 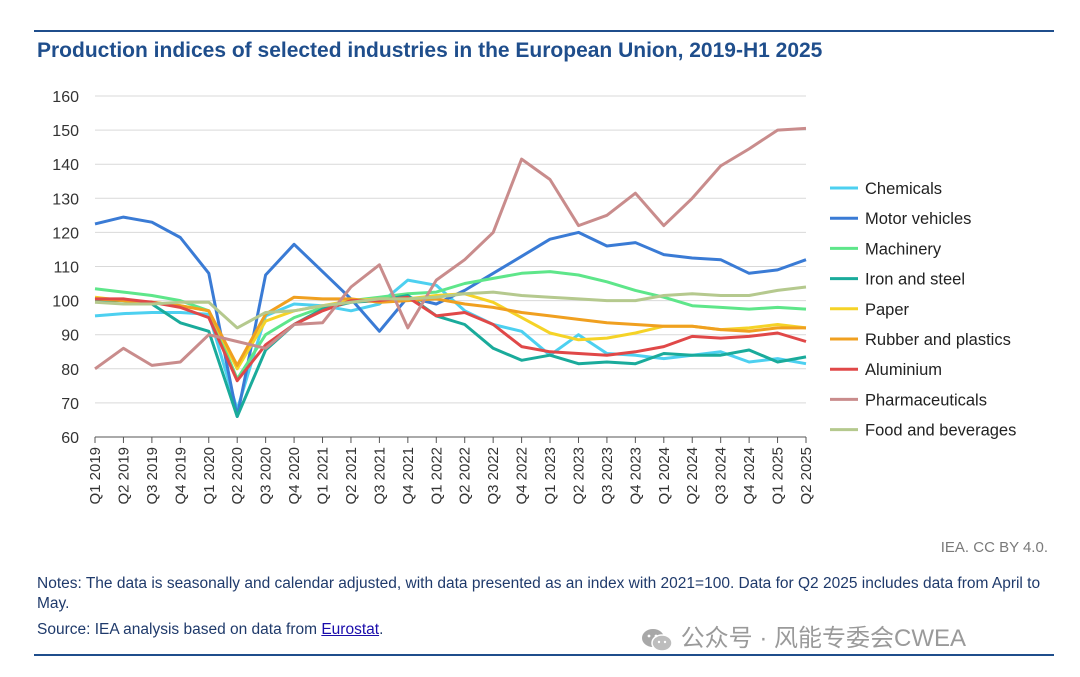 I want to click on series-line-iron-and-steel, so click(x=451, y=356).